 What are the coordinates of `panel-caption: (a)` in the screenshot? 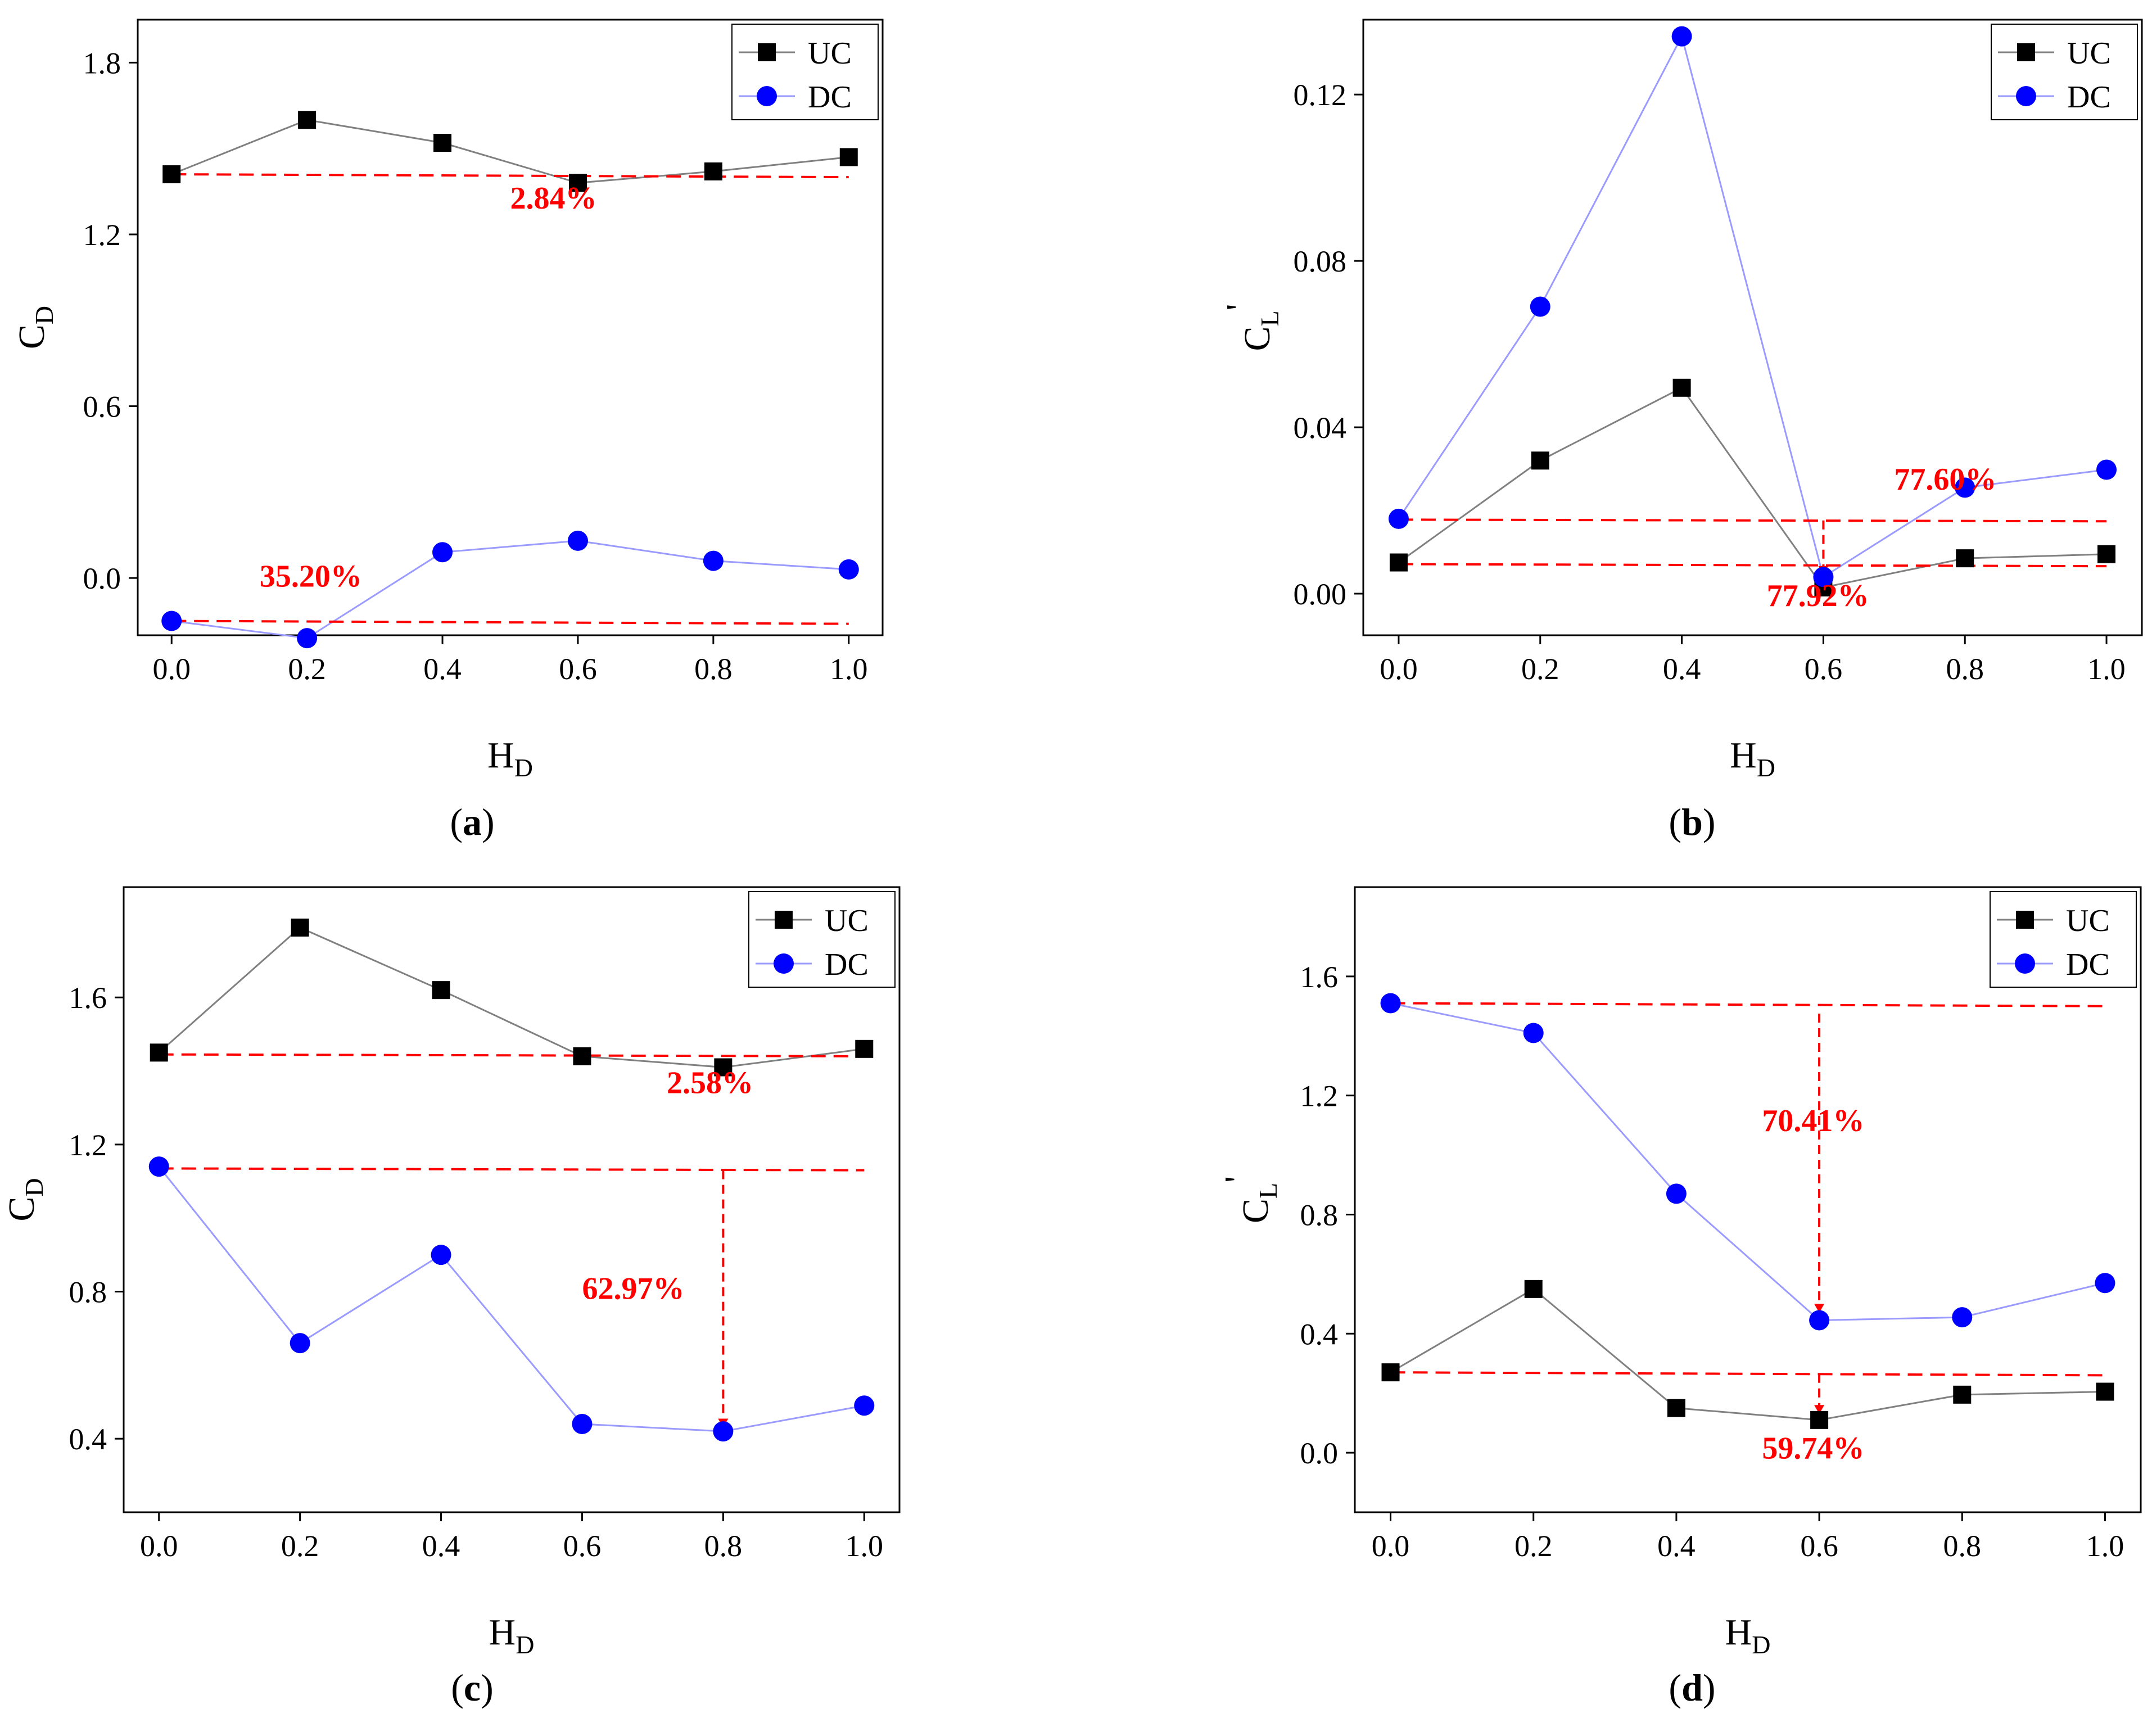 It's located at (472, 822).